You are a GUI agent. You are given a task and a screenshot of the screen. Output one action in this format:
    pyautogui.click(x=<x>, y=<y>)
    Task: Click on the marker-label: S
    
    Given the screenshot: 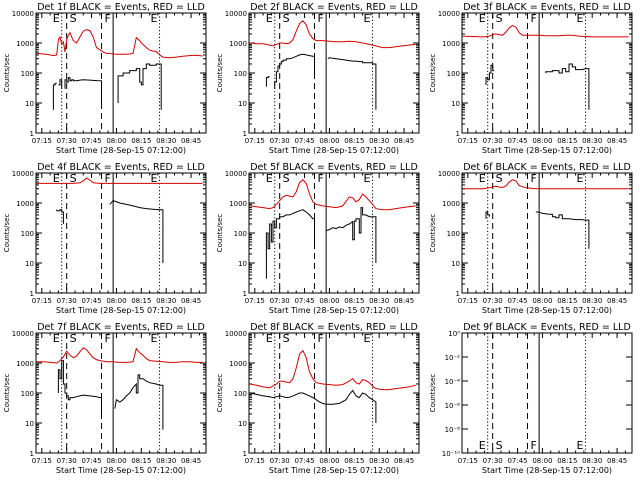 What is the action you would take?
    pyautogui.click(x=73, y=18)
    